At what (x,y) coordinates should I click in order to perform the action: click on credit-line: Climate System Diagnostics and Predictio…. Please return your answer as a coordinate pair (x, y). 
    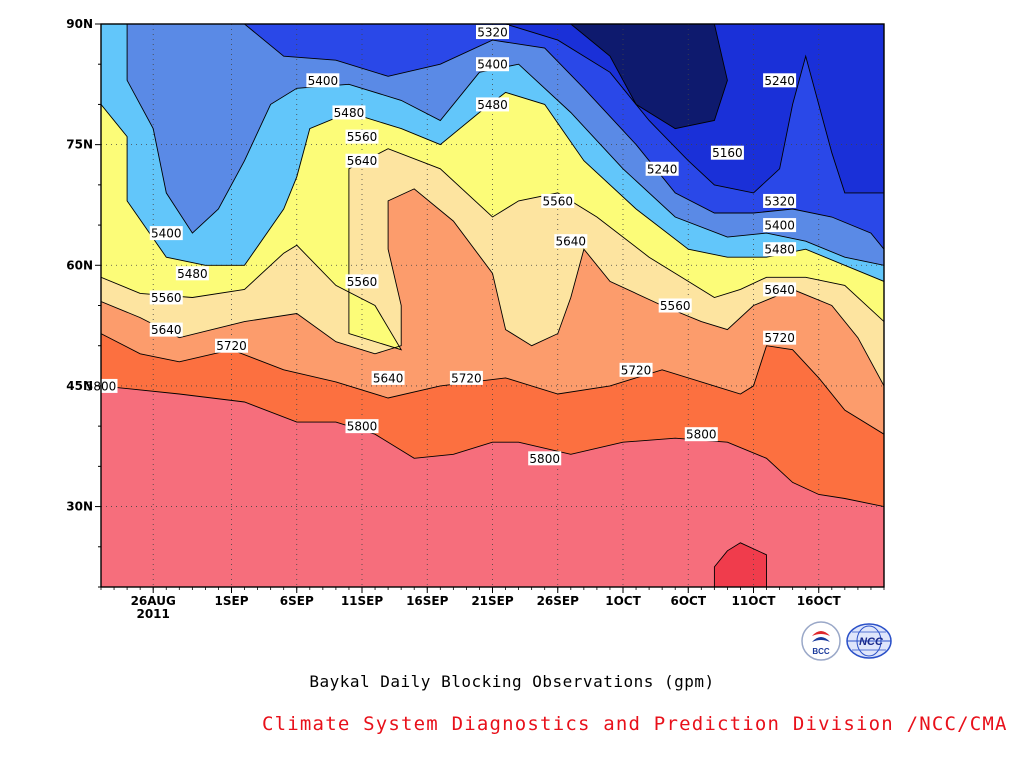
    Looking at the image, I should click on (635, 724).